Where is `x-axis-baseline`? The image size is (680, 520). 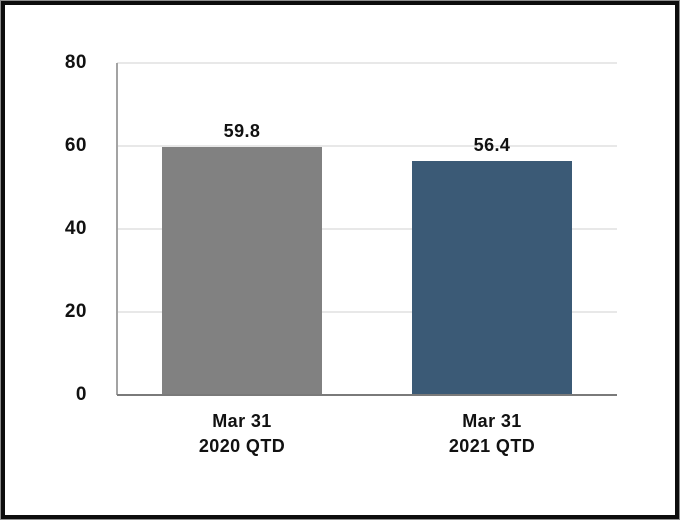
x-axis-baseline is located at coordinates (367, 395).